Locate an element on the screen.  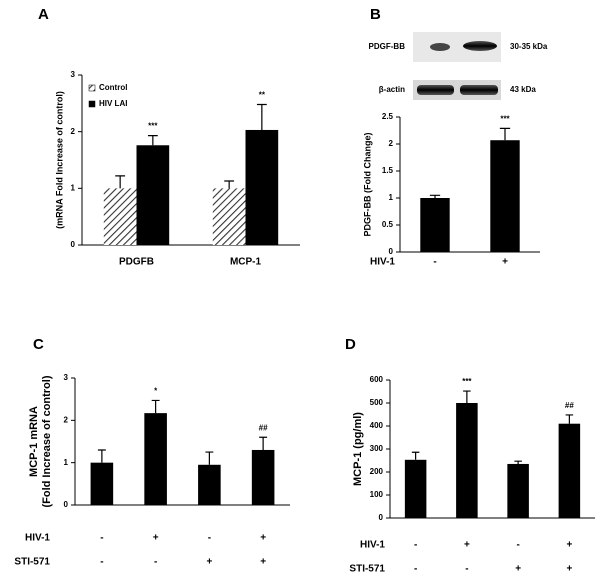
y-tick-label: 600 is located at coordinates (377, 379).